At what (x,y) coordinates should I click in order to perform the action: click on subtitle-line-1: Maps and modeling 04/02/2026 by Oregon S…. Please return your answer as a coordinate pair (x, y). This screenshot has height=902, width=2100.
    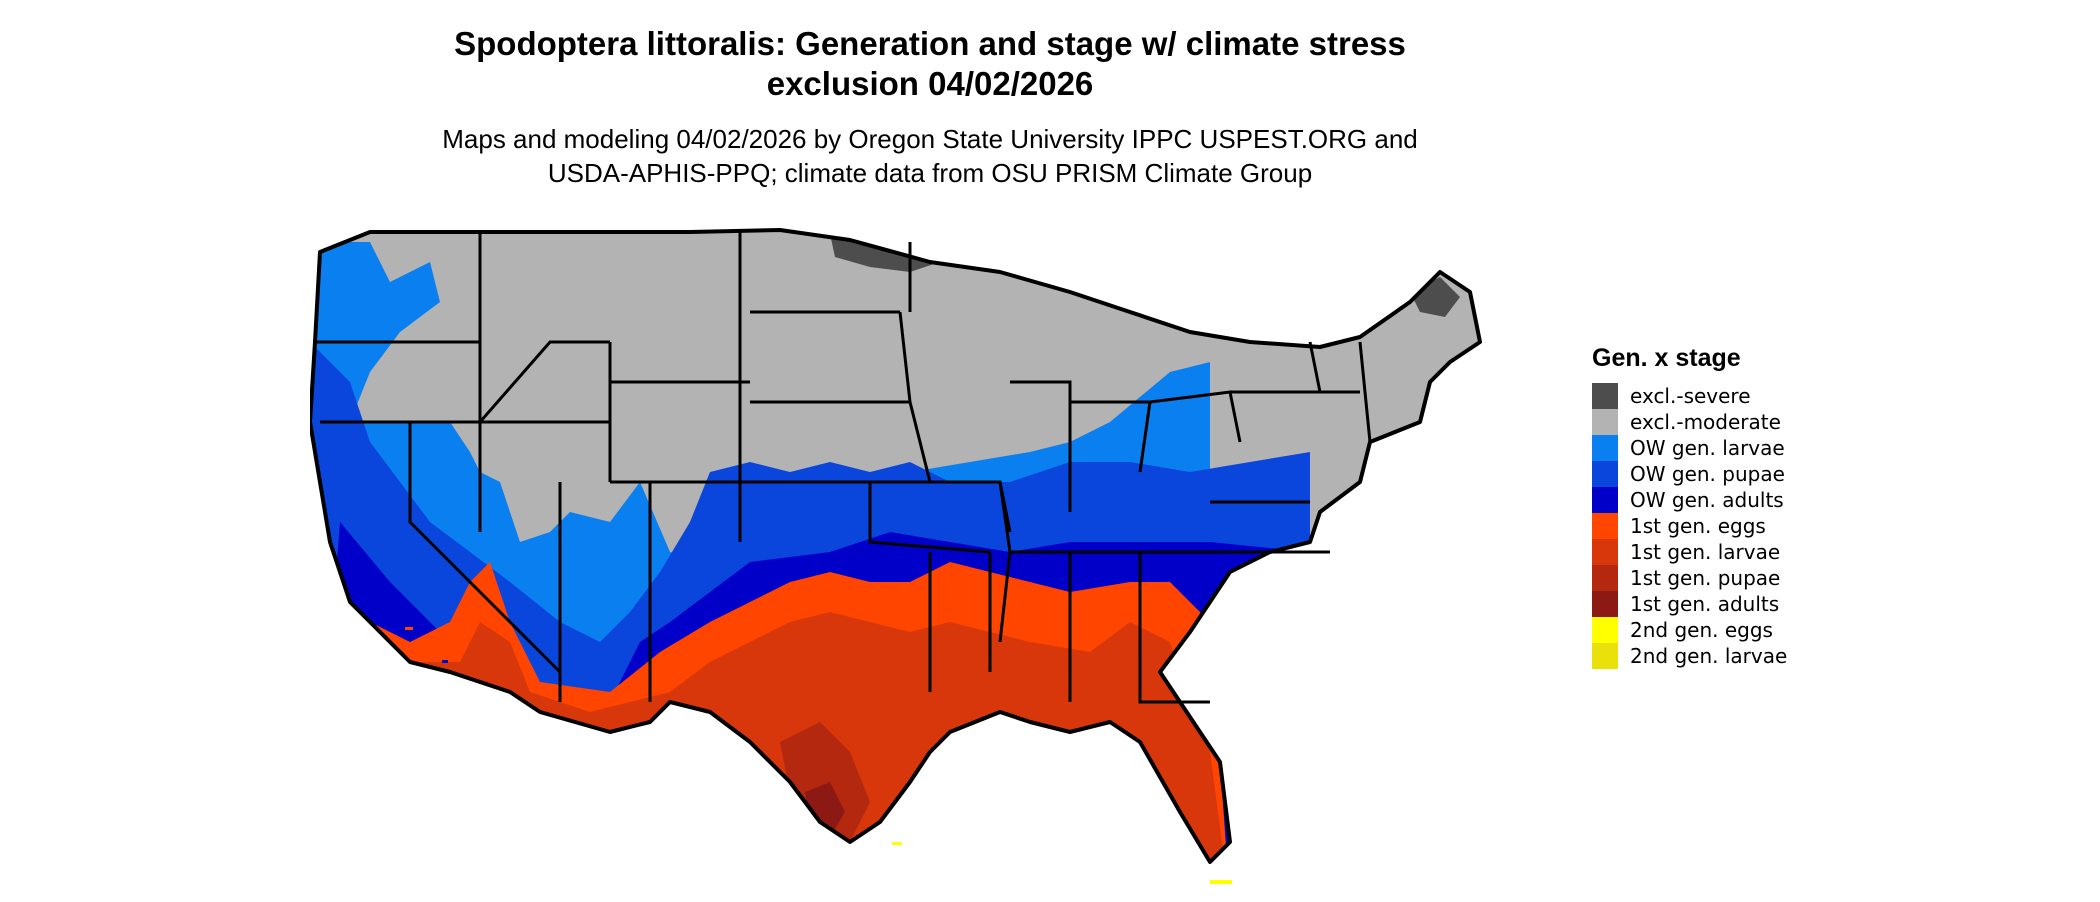
    Looking at the image, I should click on (930, 139).